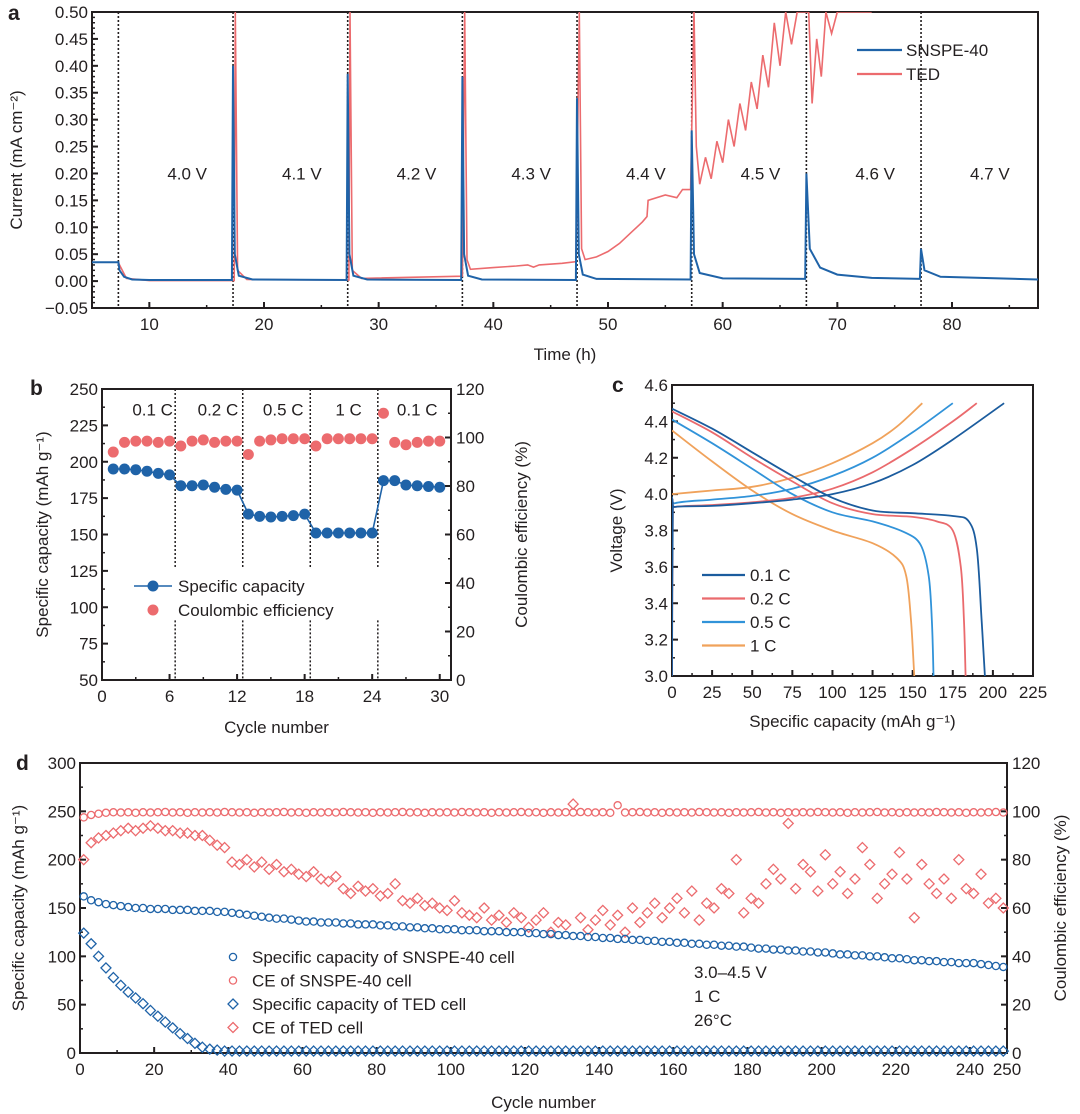 The width and height of the screenshot is (1080, 1114). What do you see at coordinates (152, 409) in the screenshot?
I see `rate-label: 0.1 C` at bounding box center [152, 409].